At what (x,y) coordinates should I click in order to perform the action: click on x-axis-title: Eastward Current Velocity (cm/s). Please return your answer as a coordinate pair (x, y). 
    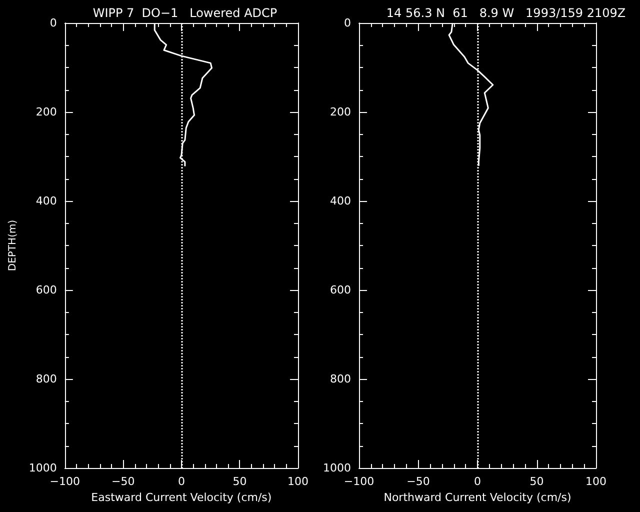
    Looking at the image, I should click on (181, 497).